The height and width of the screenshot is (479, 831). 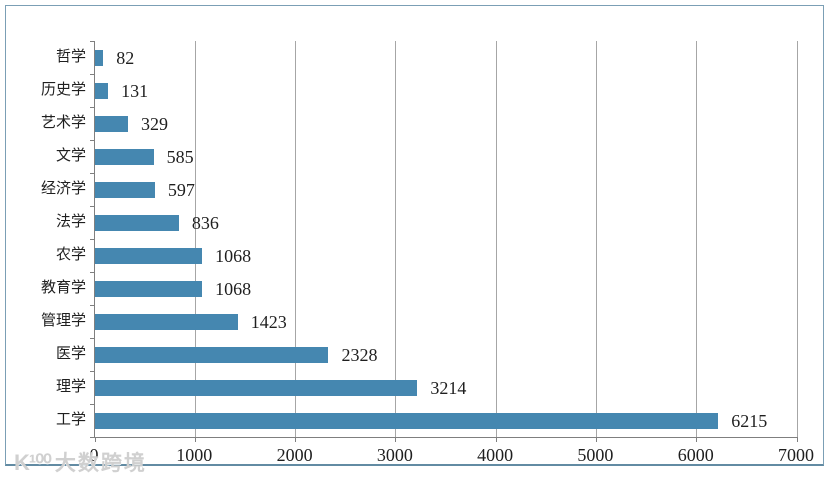 What do you see at coordinates (111, 123) in the screenshot?
I see `bar-艺术学` at bounding box center [111, 123].